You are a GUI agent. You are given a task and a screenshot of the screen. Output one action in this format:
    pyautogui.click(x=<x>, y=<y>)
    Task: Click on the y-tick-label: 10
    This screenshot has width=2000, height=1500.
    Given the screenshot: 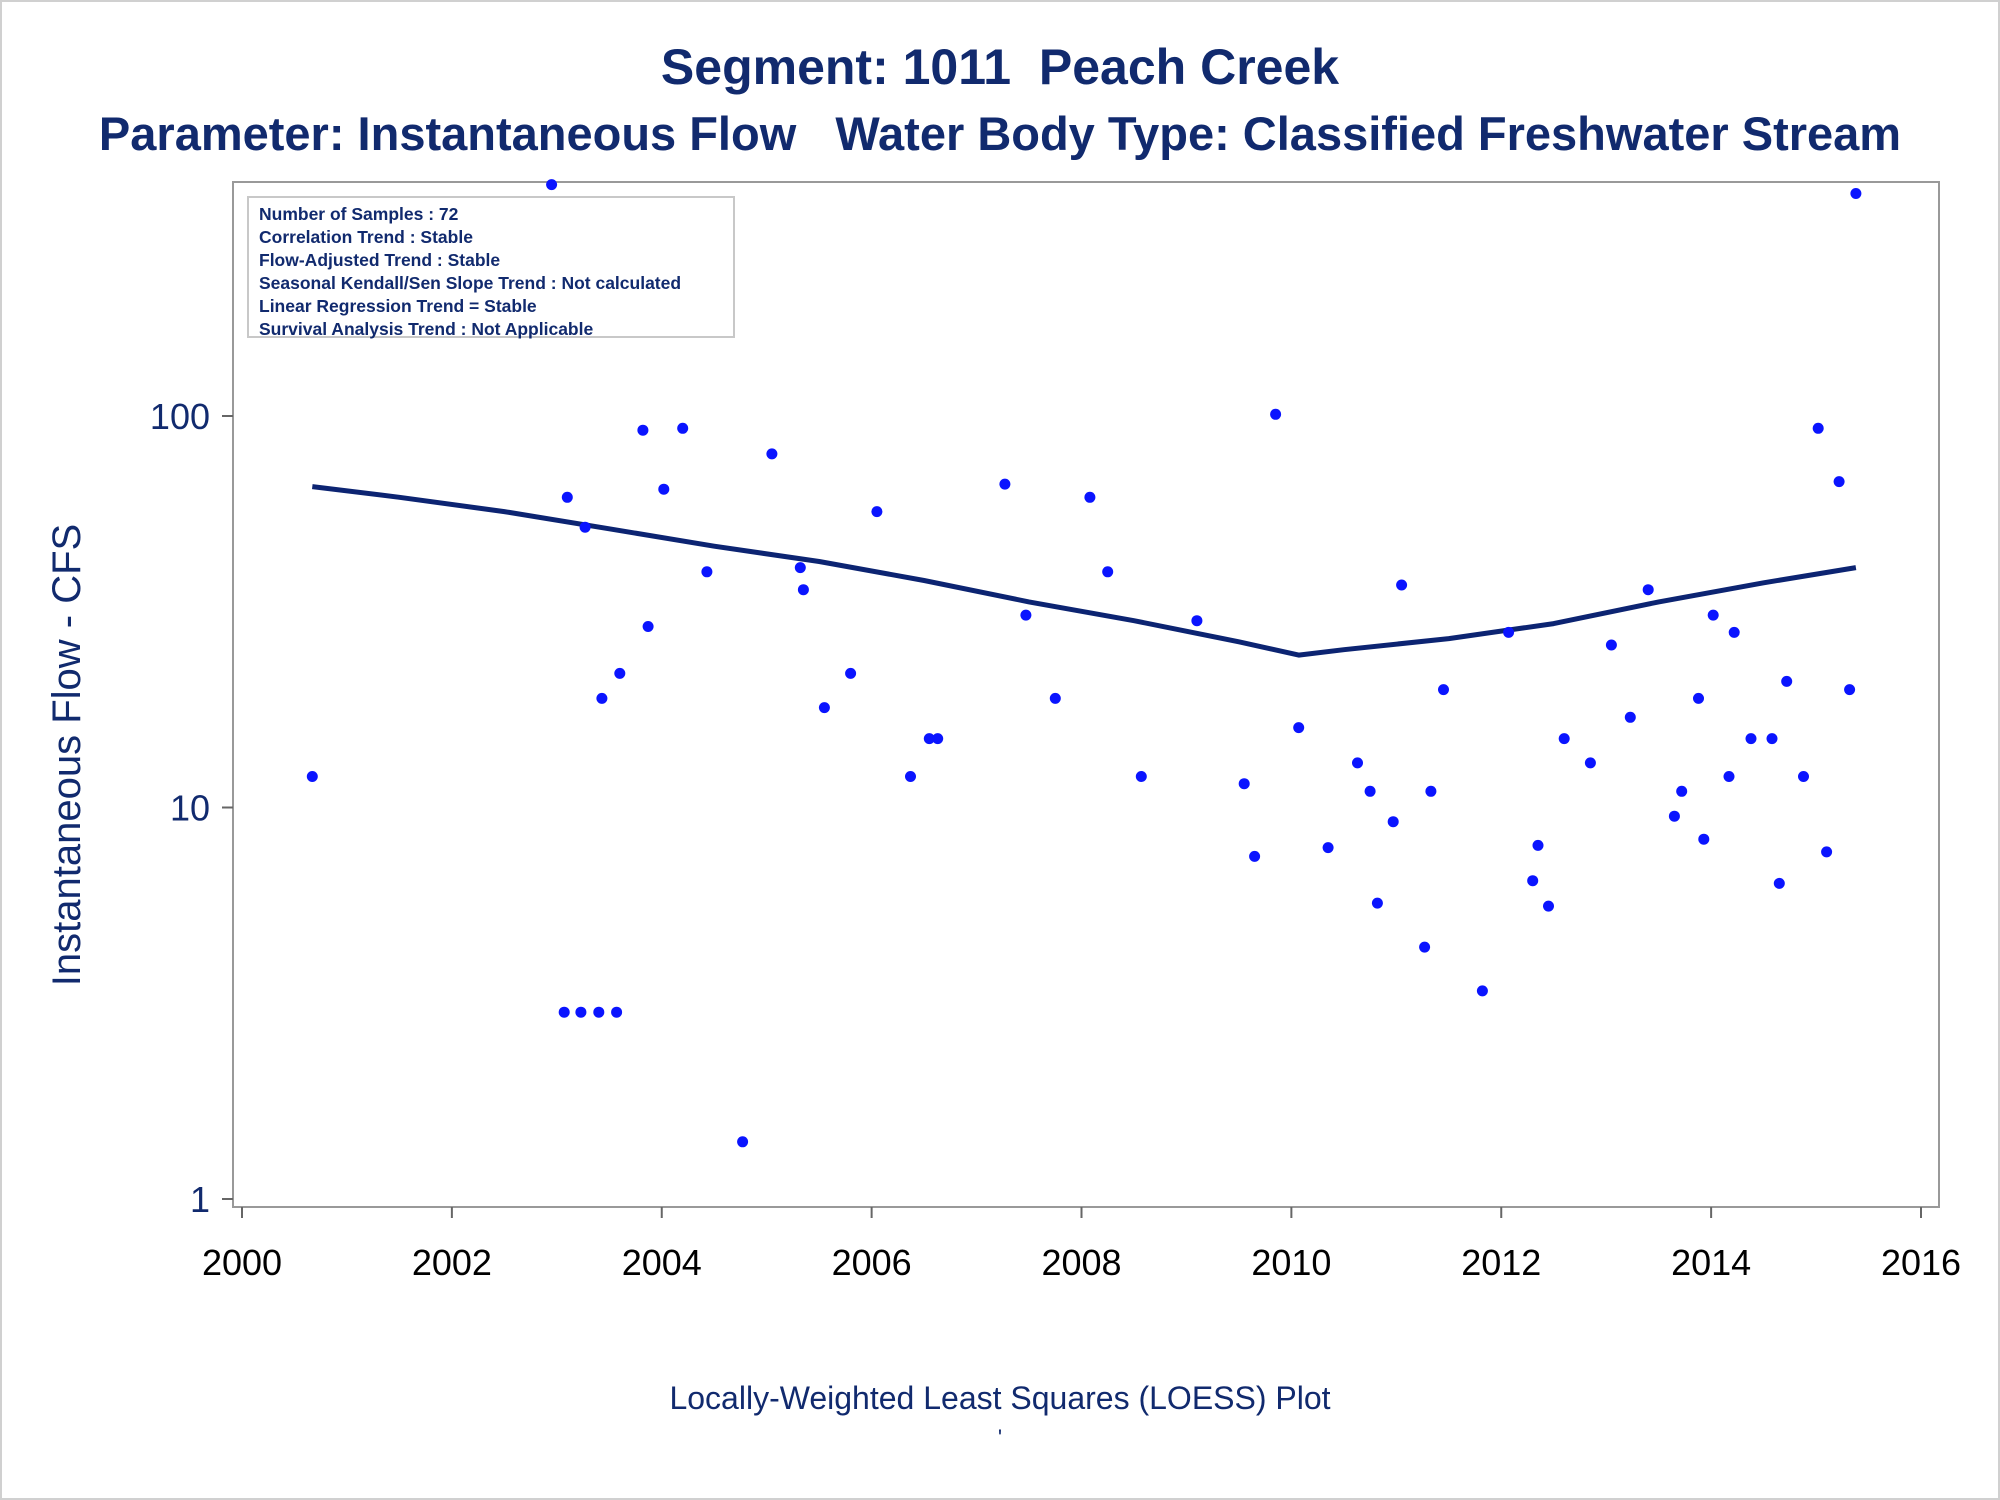 What is the action you would take?
    pyautogui.click(x=190, y=808)
    